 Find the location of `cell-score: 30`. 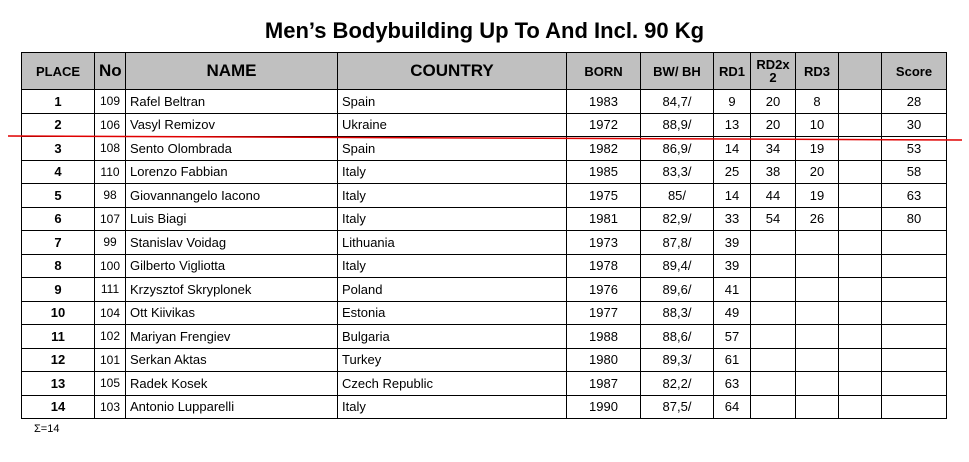

cell-score: 30 is located at coordinates (914, 124).